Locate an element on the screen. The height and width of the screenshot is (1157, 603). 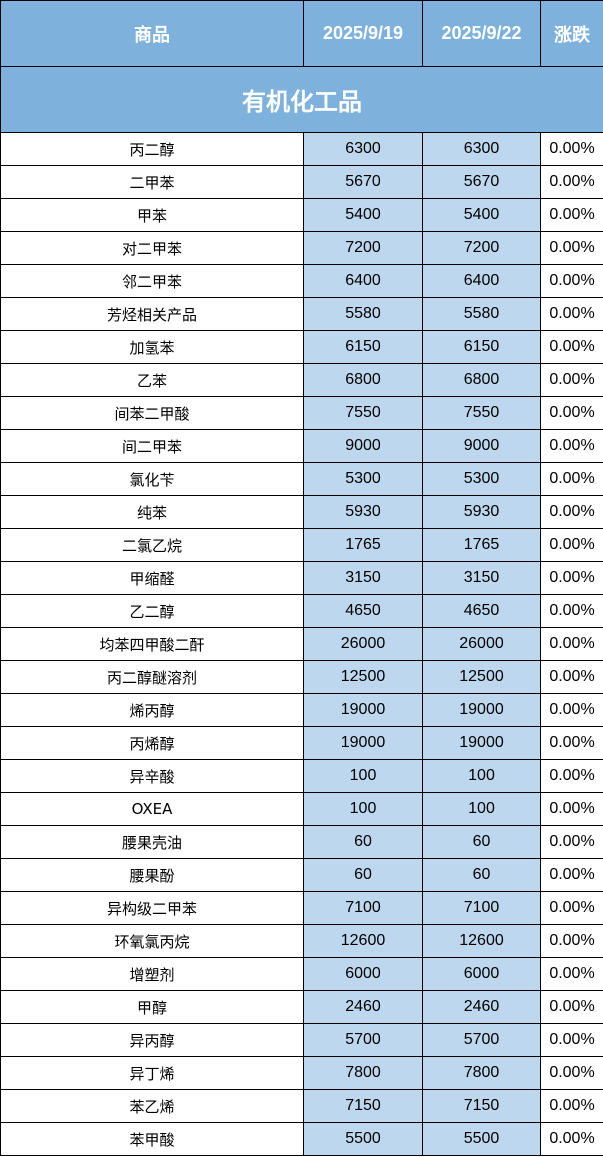
product-name: 纯苯 is located at coordinates (152, 512).